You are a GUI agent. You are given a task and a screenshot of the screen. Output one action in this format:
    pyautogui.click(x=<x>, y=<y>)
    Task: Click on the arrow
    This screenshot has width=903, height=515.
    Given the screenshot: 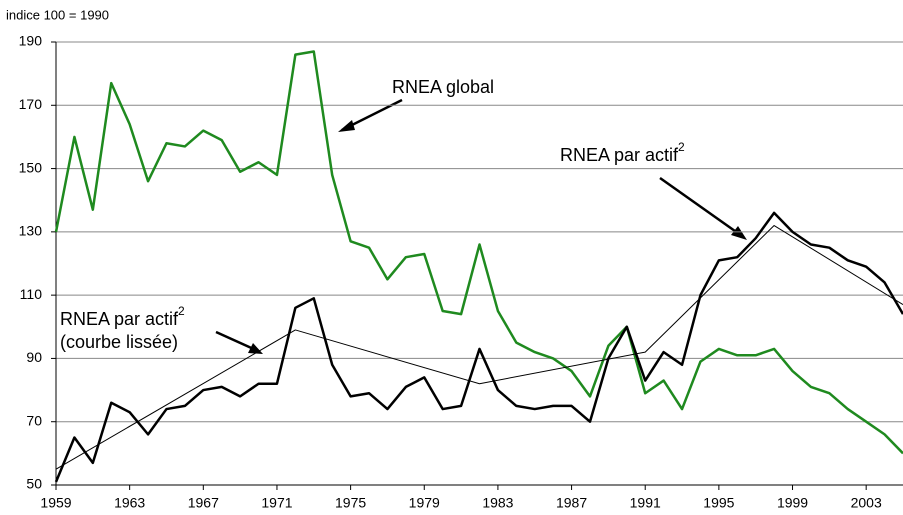 What is the action you would take?
    pyautogui.click(x=701, y=207)
    